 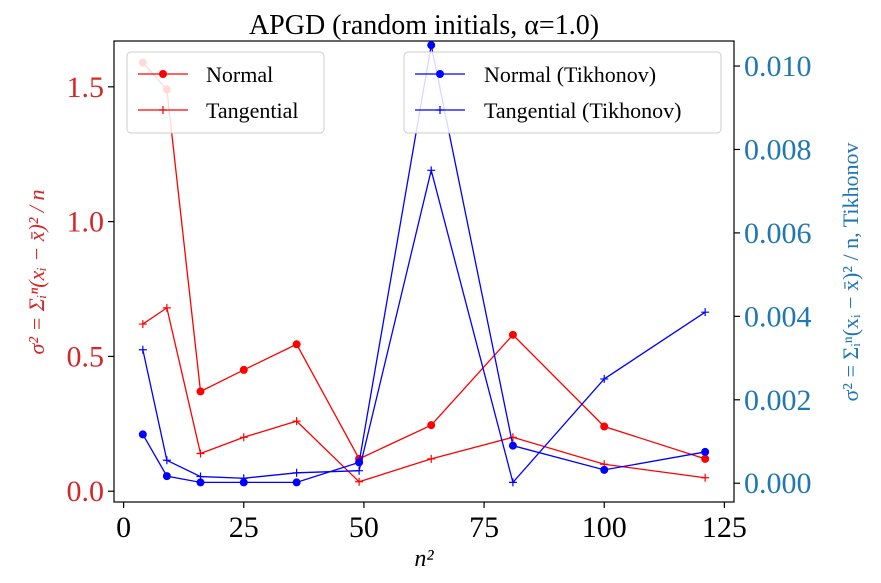 I want to click on legend-right-box, so click(x=562, y=92).